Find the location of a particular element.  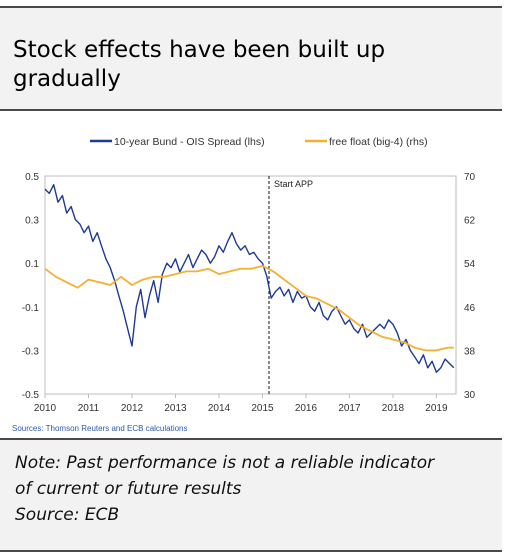

x-axis-tick-label: 2011 is located at coordinates (89, 408).